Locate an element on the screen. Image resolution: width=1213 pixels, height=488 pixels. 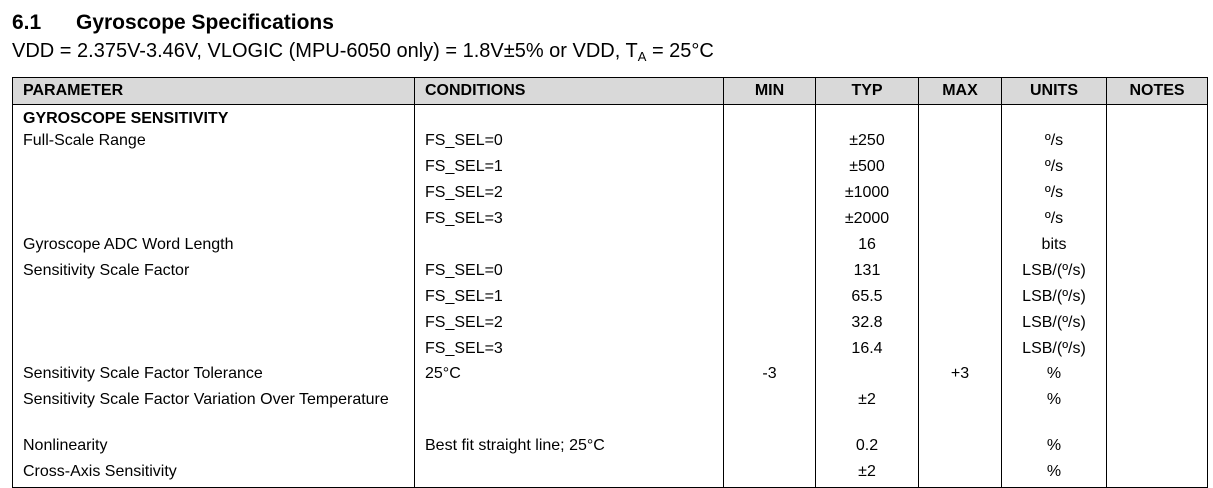
header-units: UNITS is located at coordinates (1054, 91).